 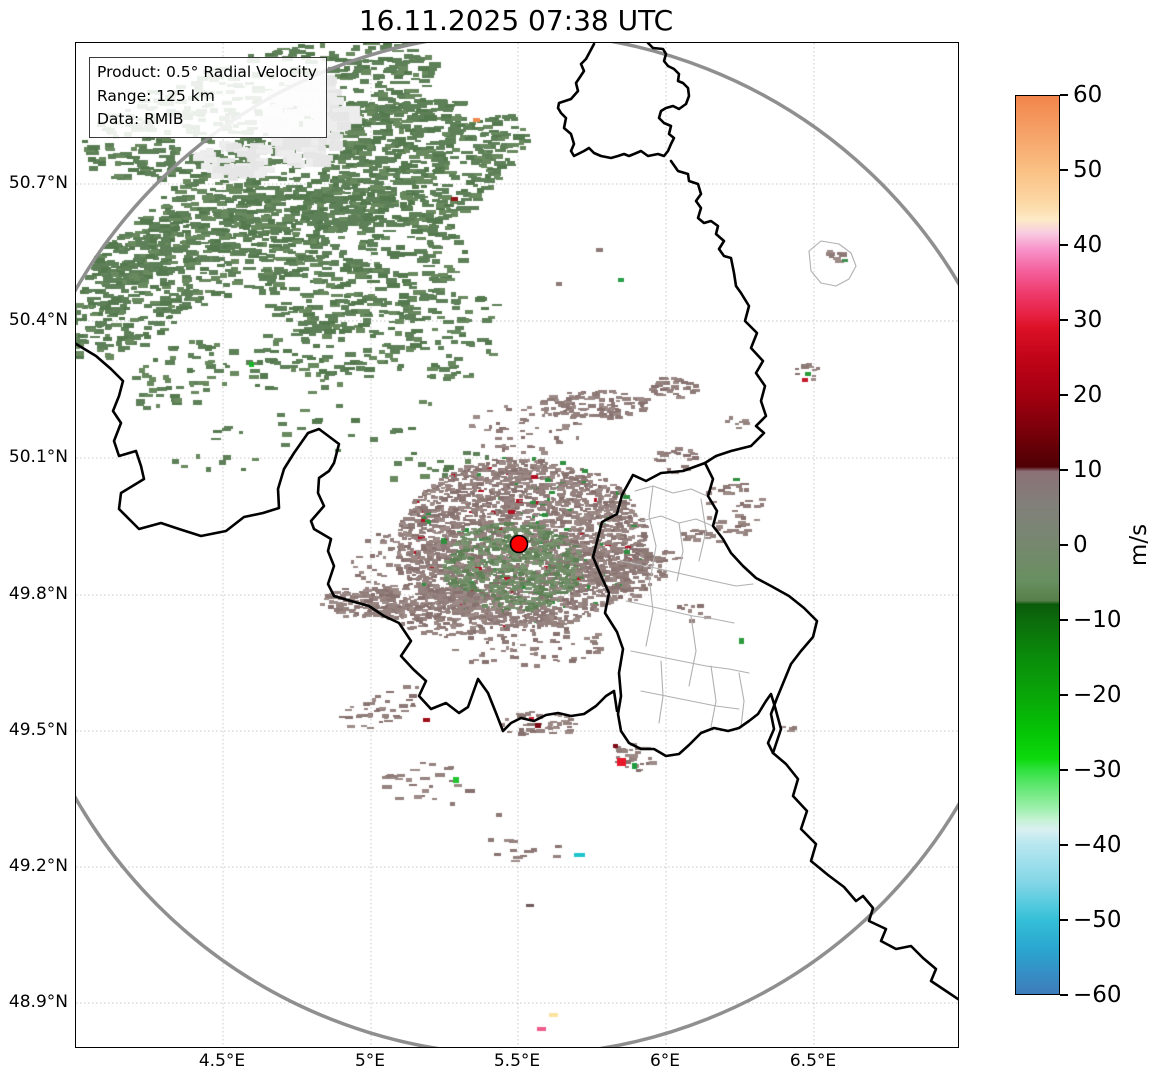 I want to click on colorbar-tick-label: 50, so click(x=1088, y=170).